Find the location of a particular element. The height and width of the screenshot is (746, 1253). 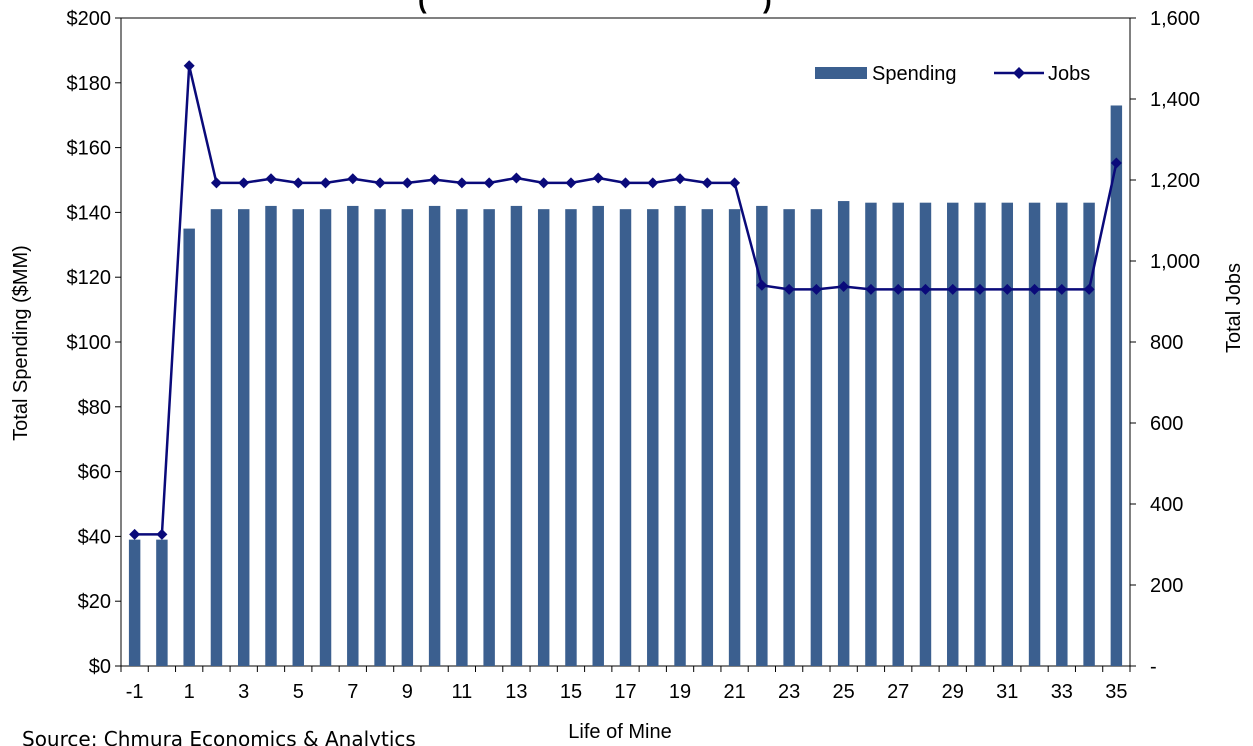

right-tick-label: 800 is located at coordinates (1166, 343).